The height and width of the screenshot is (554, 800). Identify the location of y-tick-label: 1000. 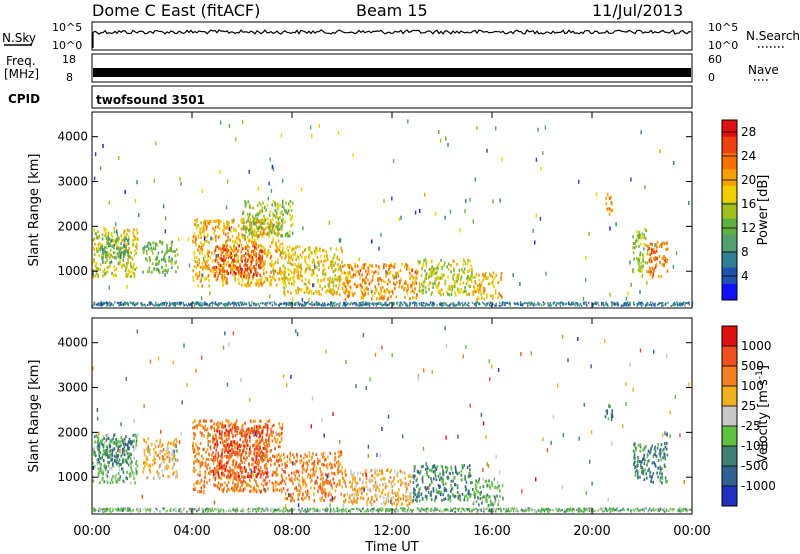
(72, 271).